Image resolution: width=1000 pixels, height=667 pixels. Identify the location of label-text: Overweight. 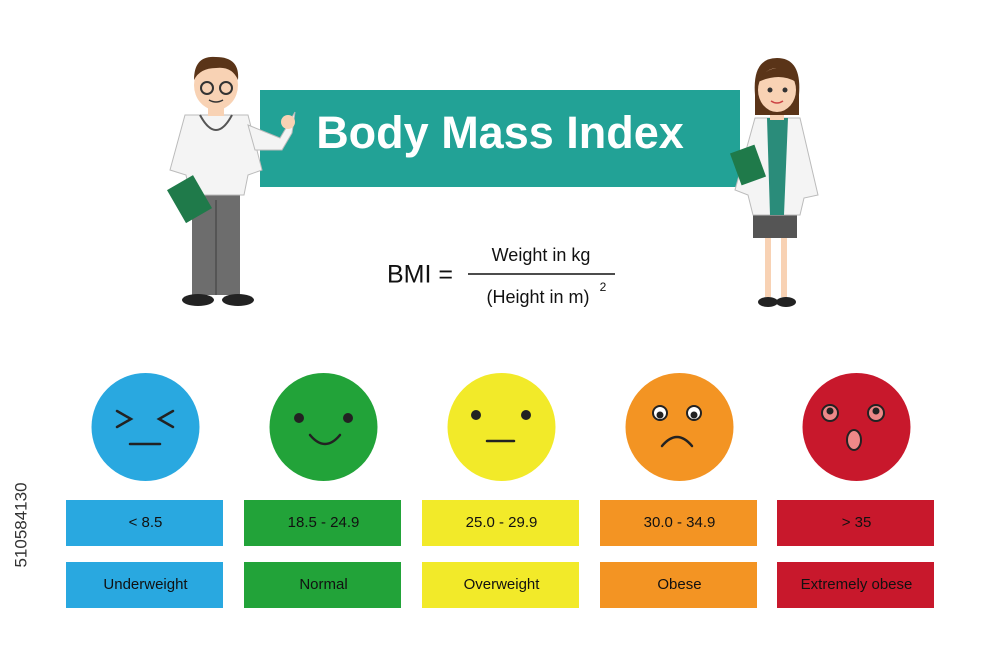
(502, 584).